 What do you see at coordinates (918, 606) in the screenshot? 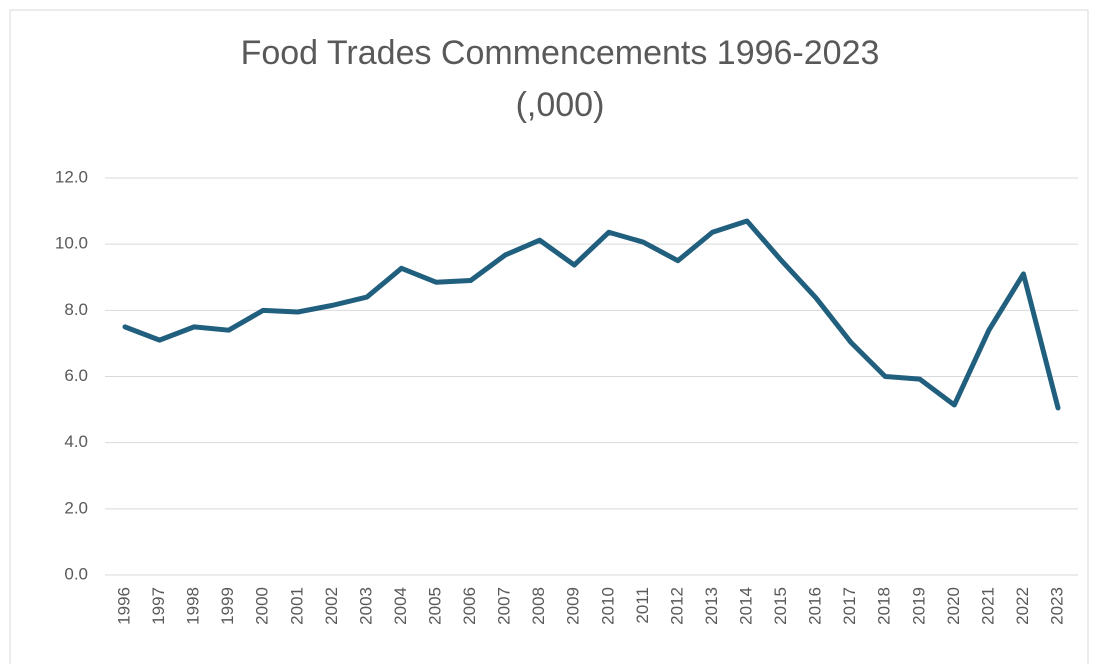
I see `x-tick-label: 2019` at bounding box center [918, 606].